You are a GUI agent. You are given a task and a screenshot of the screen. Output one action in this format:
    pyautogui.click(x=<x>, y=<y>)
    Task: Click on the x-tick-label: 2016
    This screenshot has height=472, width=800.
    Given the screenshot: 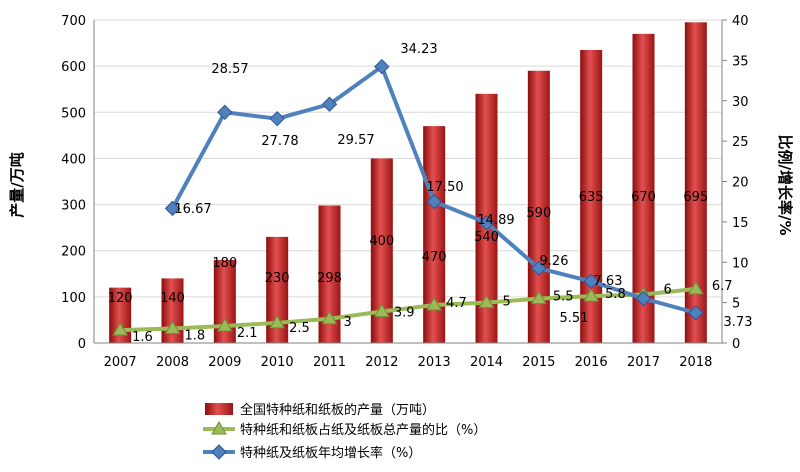 What is the action you would take?
    pyautogui.click(x=591, y=362)
    